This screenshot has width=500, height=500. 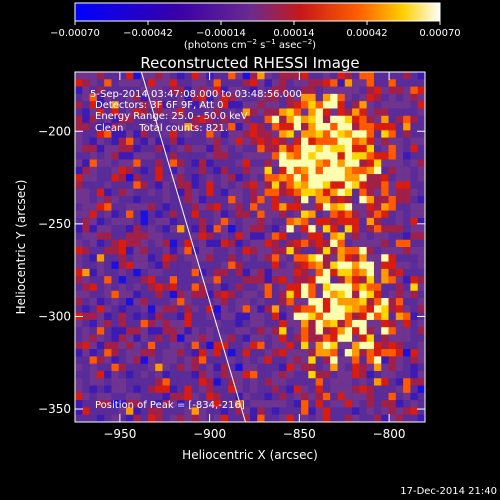 What do you see at coordinates (293, 33) in the screenshot?
I see `colorbar-tick-label: 0.00014` at bounding box center [293, 33].